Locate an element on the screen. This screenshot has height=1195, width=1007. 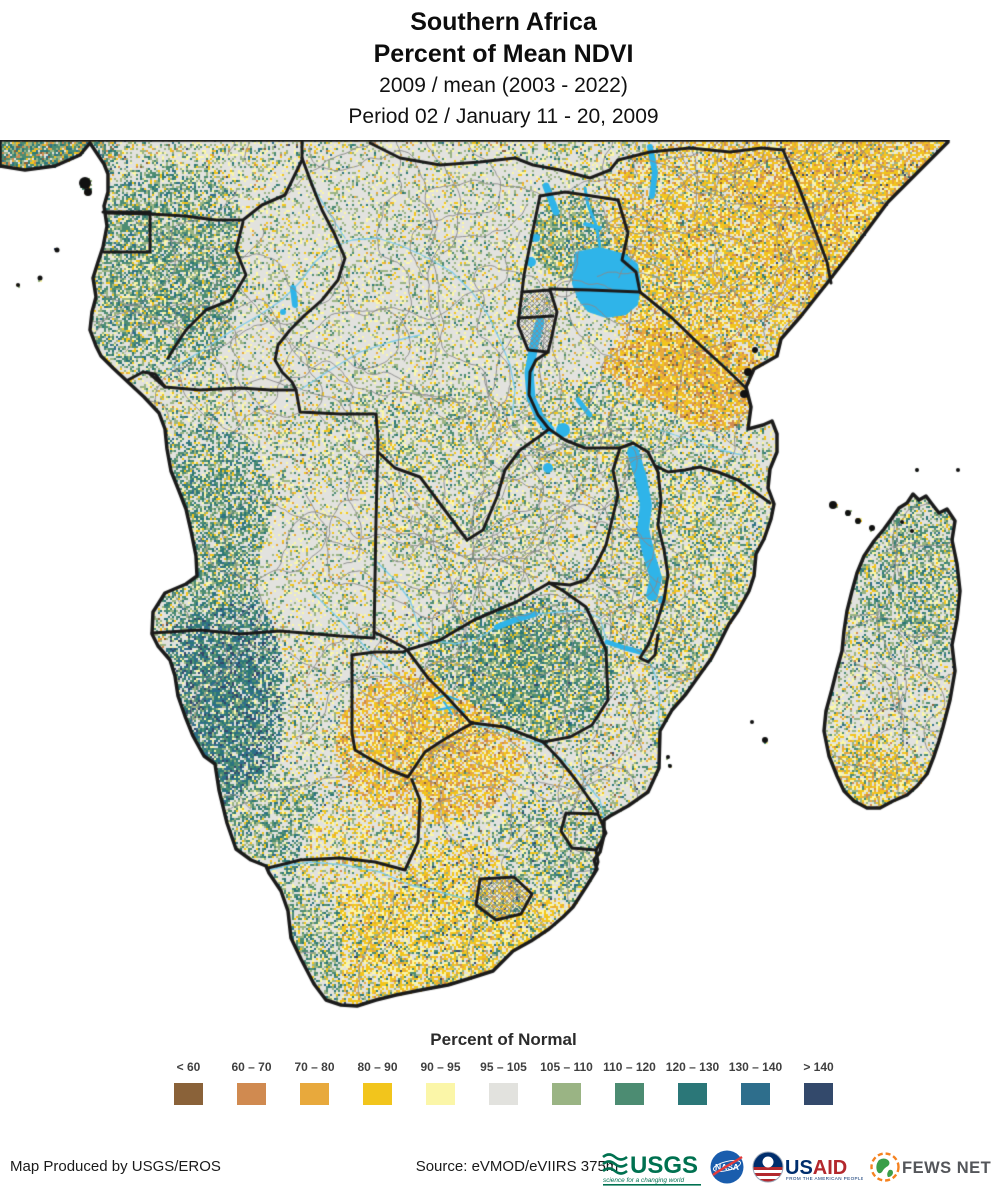
legend-class: 130 – 140 is located at coordinates (755, 1082).